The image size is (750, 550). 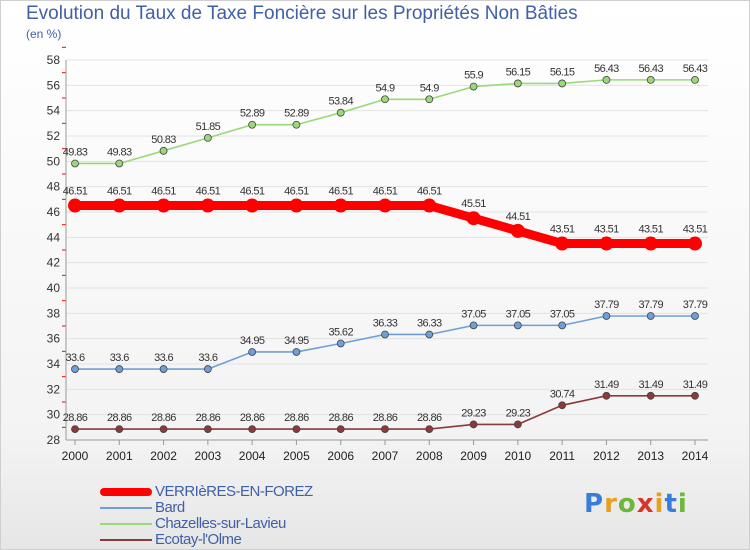 What do you see at coordinates (695, 456) in the screenshot?
I see `x-tick-label: 2014` at bounding box center [695, 456].